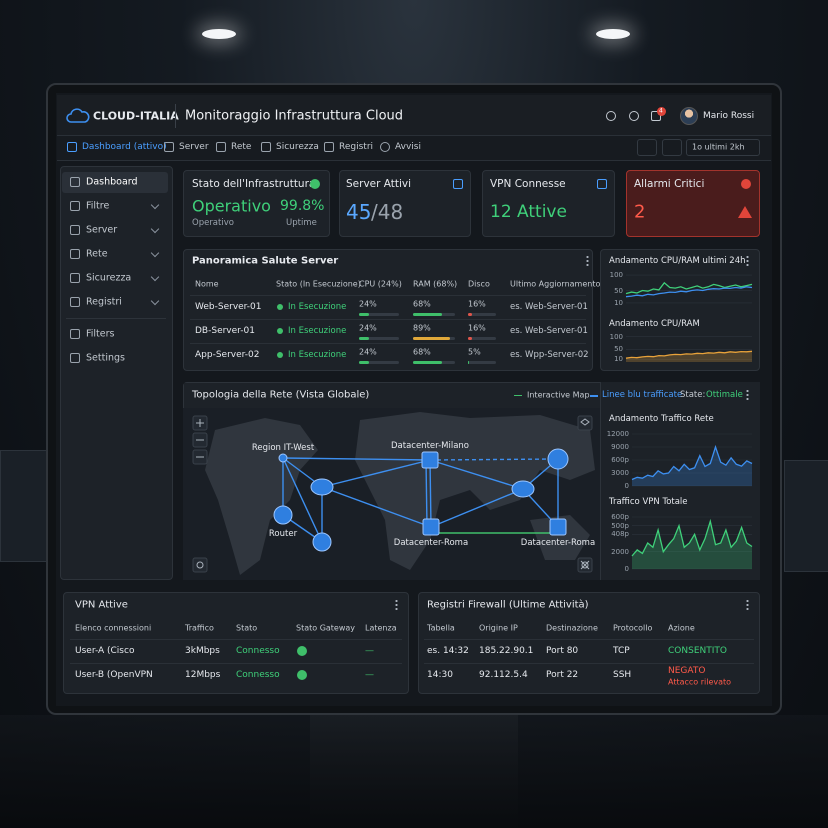 The height and width of the screenshot is (828, 828). I want to click on nodes, so click(421, 500).